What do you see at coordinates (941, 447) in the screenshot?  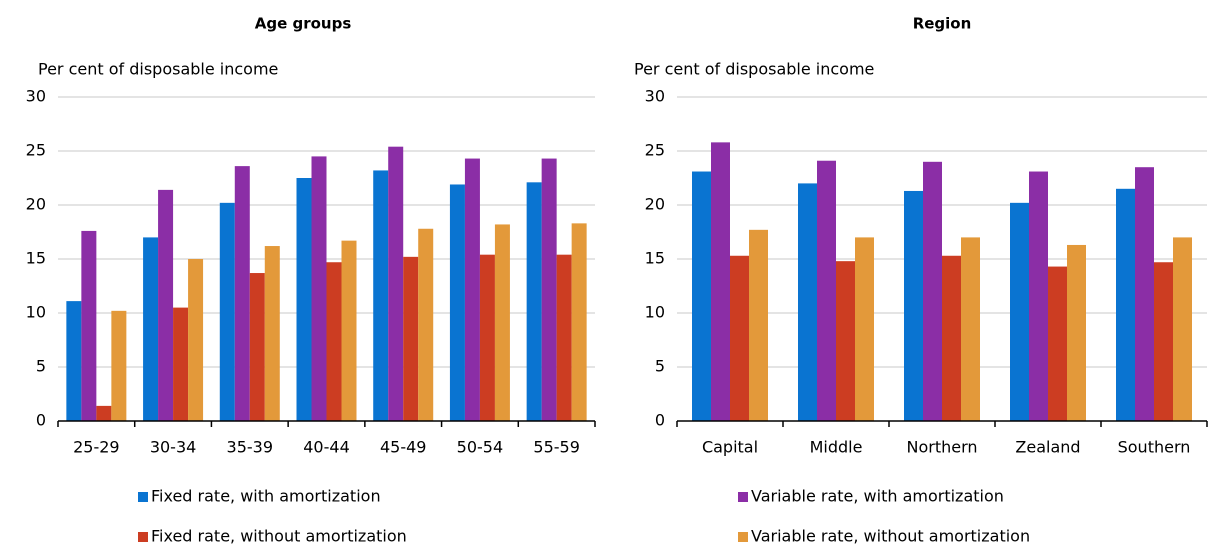 I see `x-tick-label: Northern` at bounding box center [941, 447].